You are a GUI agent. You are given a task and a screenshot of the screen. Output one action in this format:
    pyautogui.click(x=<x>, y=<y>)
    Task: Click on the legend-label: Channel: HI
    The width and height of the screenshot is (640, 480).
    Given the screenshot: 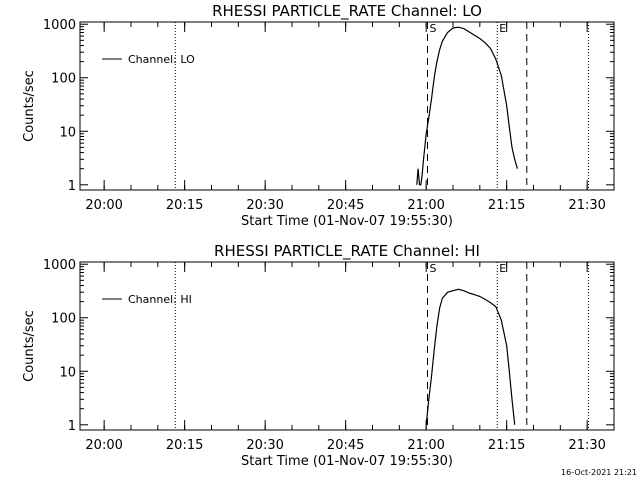 What is the action you would take?
    pyautogui.click(x=160, y=299)
    